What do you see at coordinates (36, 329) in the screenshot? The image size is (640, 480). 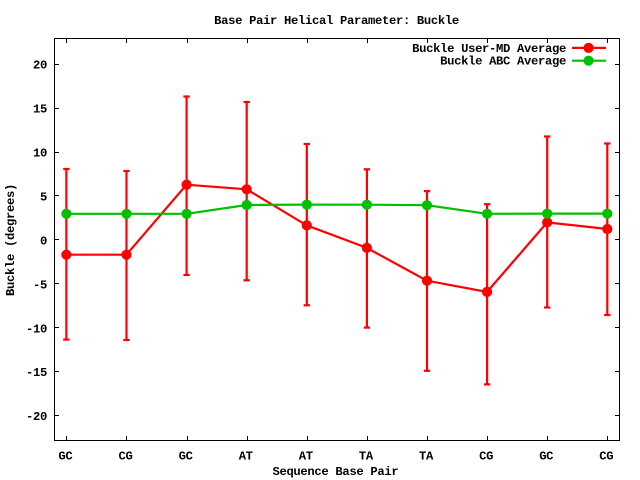 I see `svg-text: -10` at bounding box center [36, 329].